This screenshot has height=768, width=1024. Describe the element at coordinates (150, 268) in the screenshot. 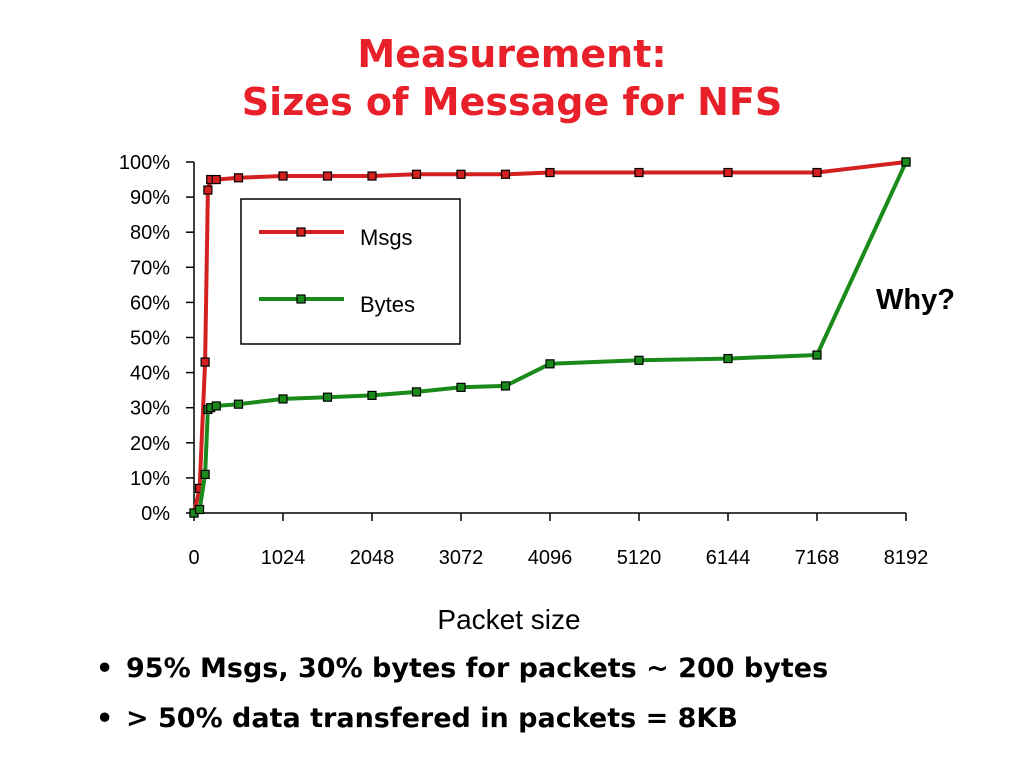

I see `y-tick-label: 70%` at that location.